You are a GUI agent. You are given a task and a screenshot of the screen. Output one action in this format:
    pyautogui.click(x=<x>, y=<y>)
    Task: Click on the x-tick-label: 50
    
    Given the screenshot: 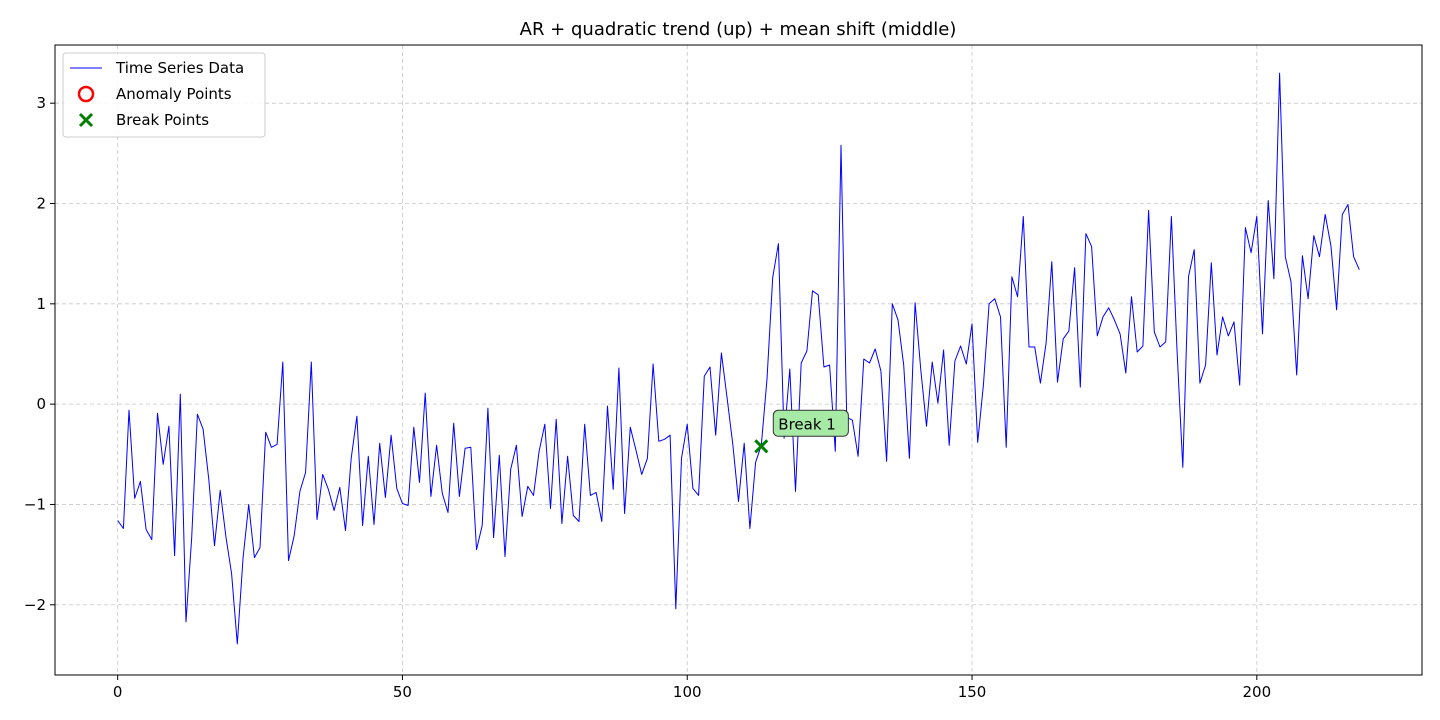 What is the action you would take?
    pyautogui.click(x=402, y=692)
    